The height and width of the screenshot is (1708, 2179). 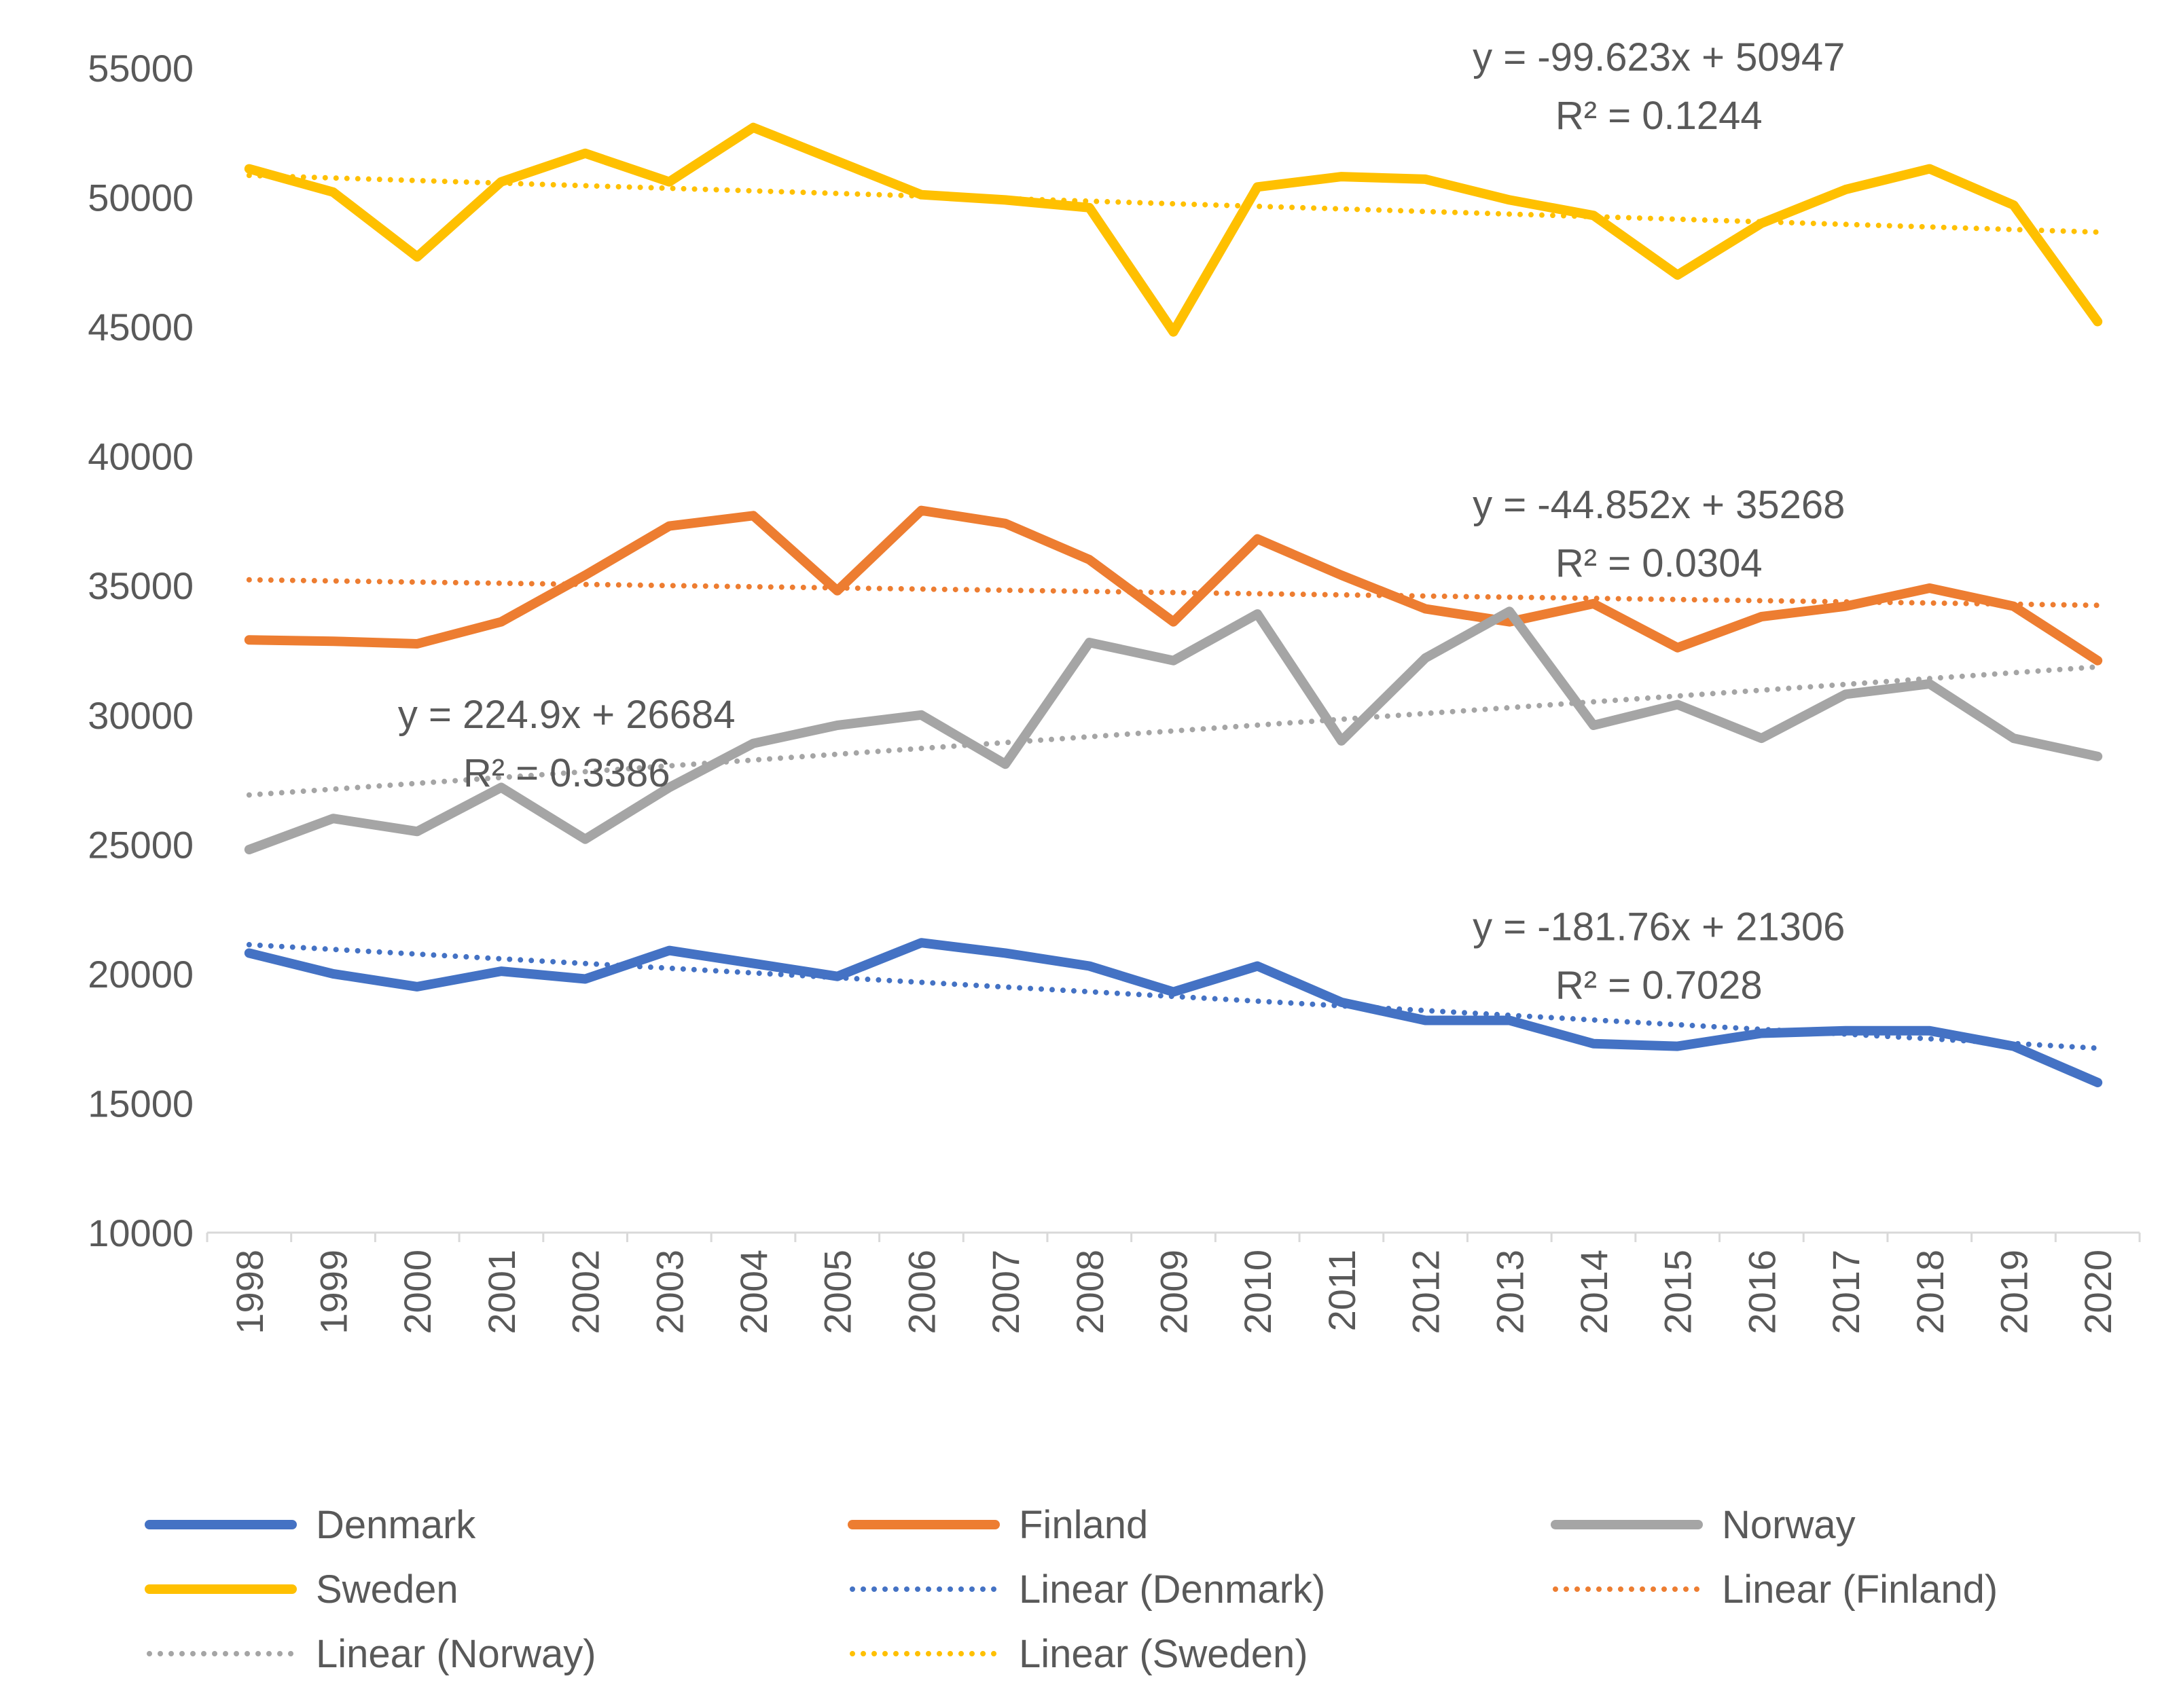 What do you see at coordinates (1174, 1012) in the screenshot?
I see `series-line-denmark` at bounding box center [1174, 1012].